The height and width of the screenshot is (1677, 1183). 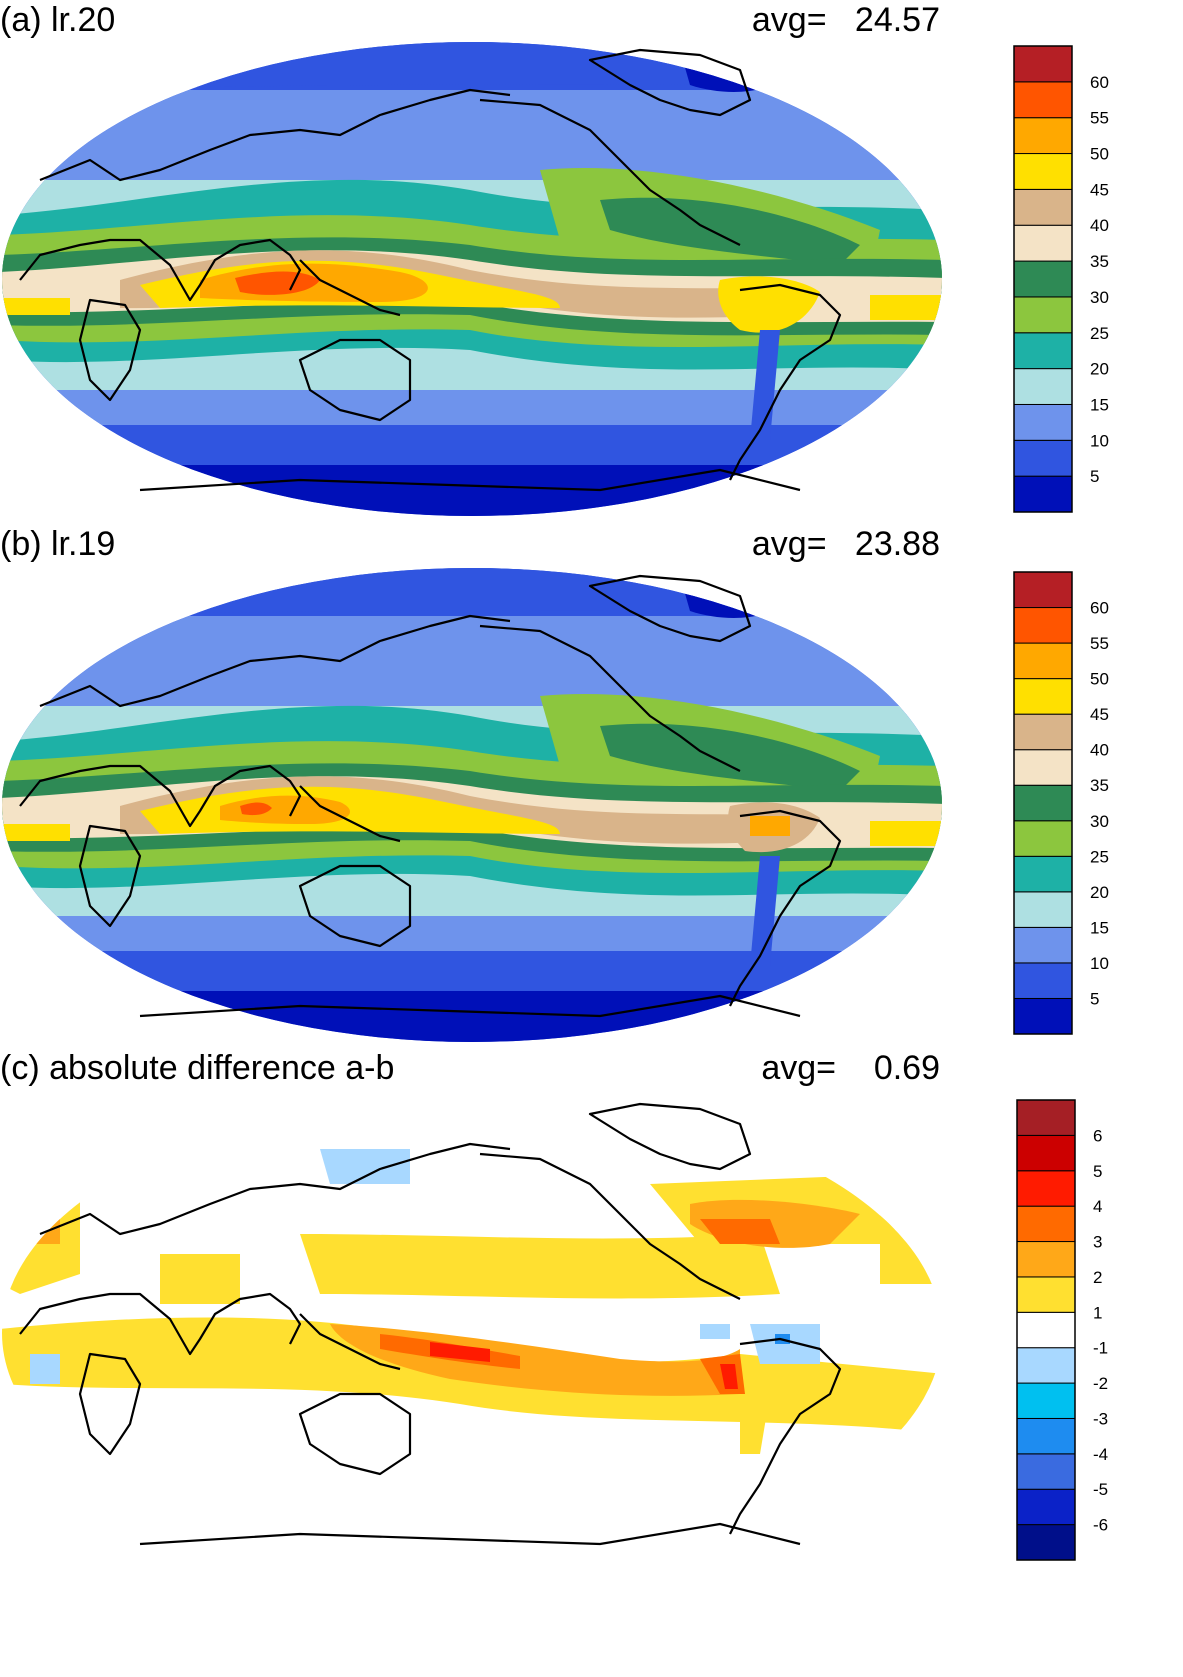 I want to click on colorbar-b-tick-label: 35, so click(x=1099, y=785).